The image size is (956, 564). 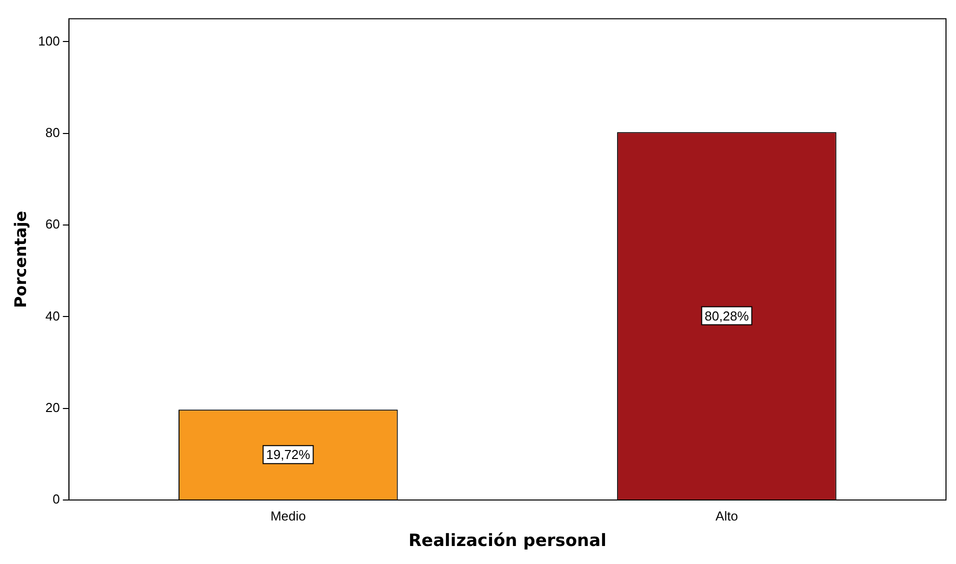 What do you see at coordinates (288, 454) in the screenshot?
I see `data-label: 19,72%` at bounding box center [288, 454].